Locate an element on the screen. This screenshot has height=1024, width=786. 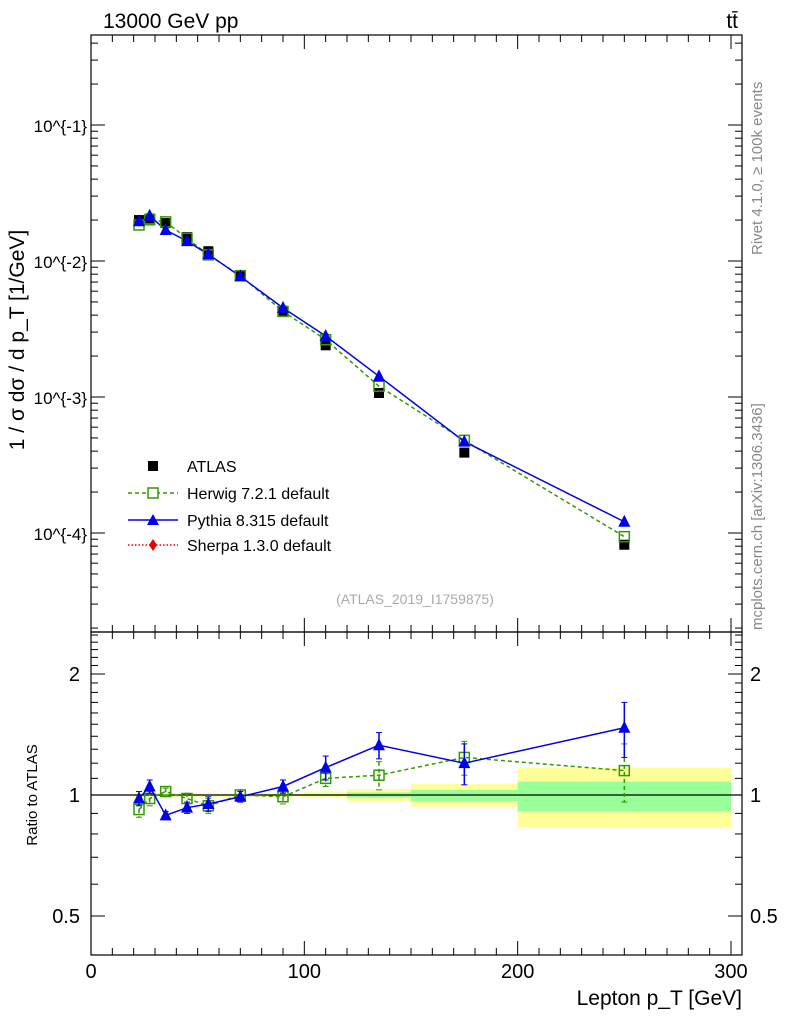
ratio-y-tick-label-left: 1 is located at coordinates (74, 796).